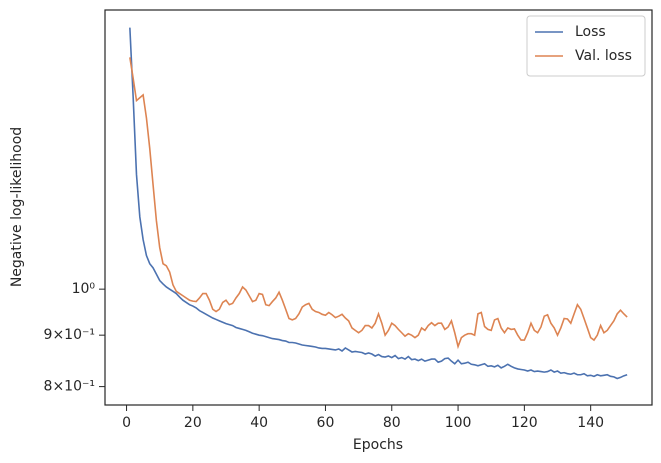 The image size is (661, 463). I want to click on x-tick-label: 140, so click(590, 423).